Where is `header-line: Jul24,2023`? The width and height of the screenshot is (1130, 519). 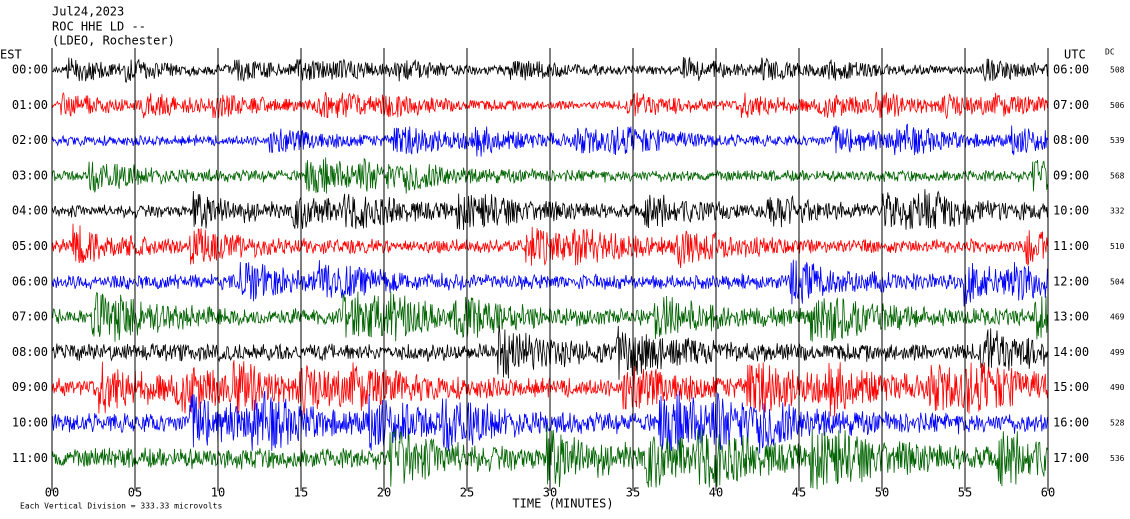 header-line: Jul24,2023 is located at coordinates (88, 12).